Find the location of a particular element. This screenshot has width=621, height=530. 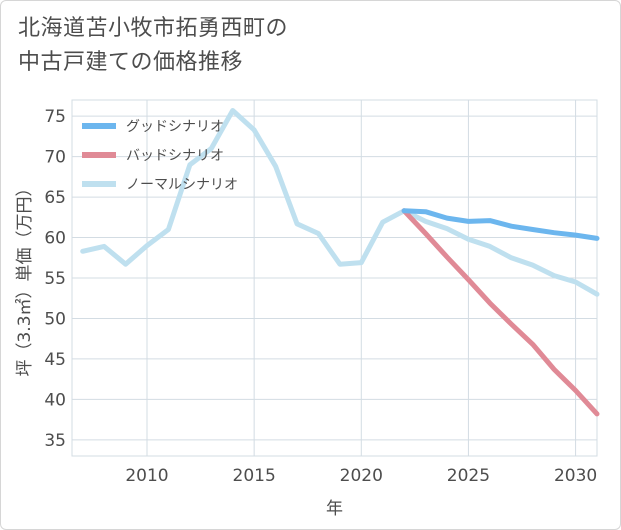

x-tick-label: 2025 is located at coordinates (468, 476).